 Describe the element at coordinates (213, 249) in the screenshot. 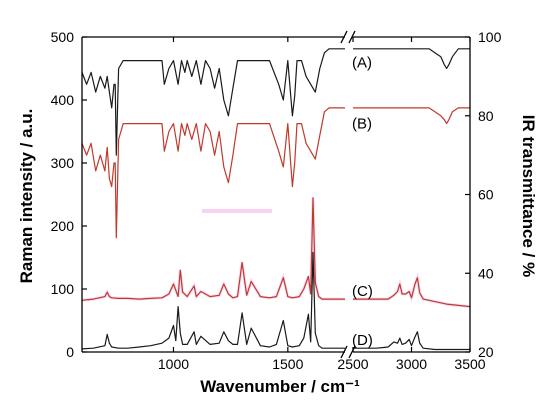

I see `spectrum-c-line-seg1` at that location.